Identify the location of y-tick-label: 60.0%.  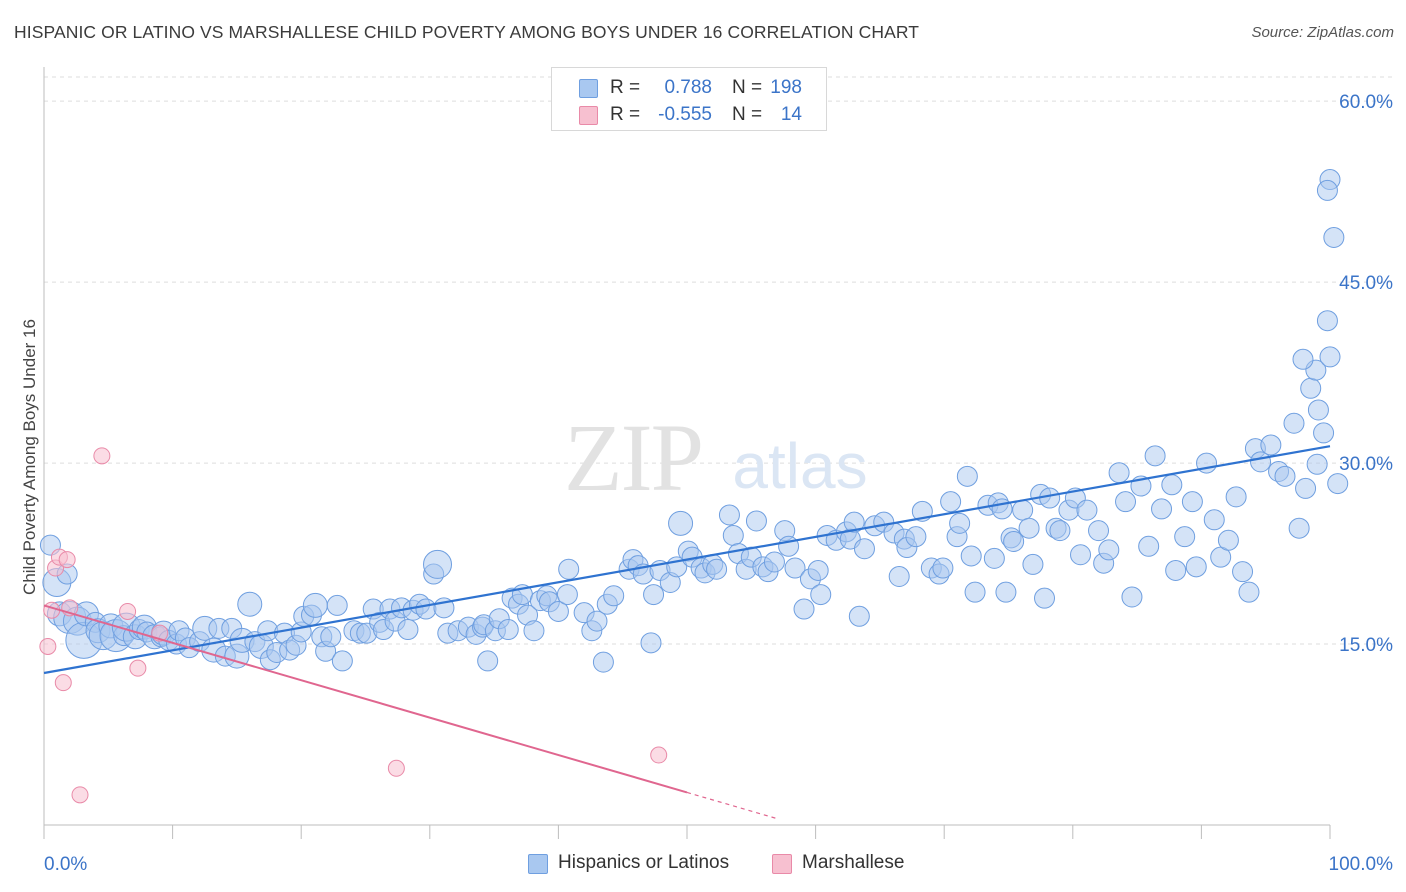
(1366, 102).